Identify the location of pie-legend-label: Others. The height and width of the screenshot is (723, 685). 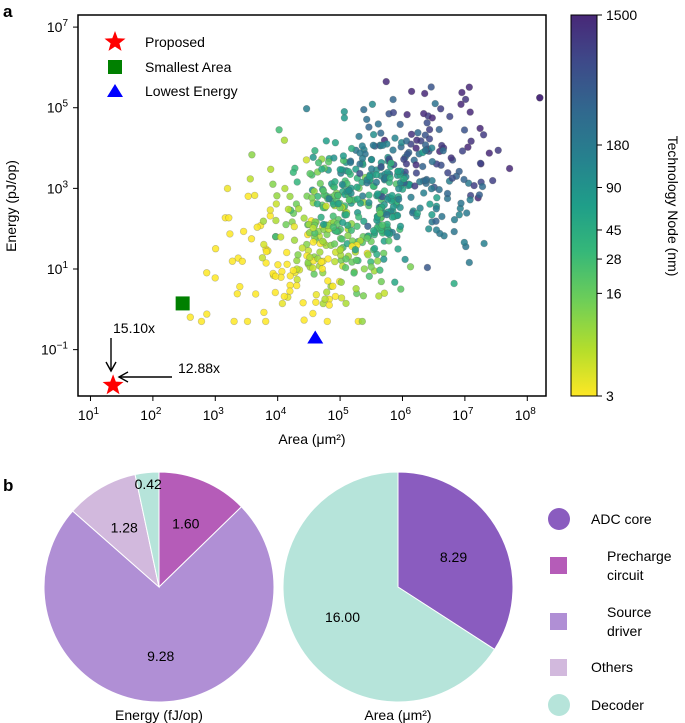
(612, 667).